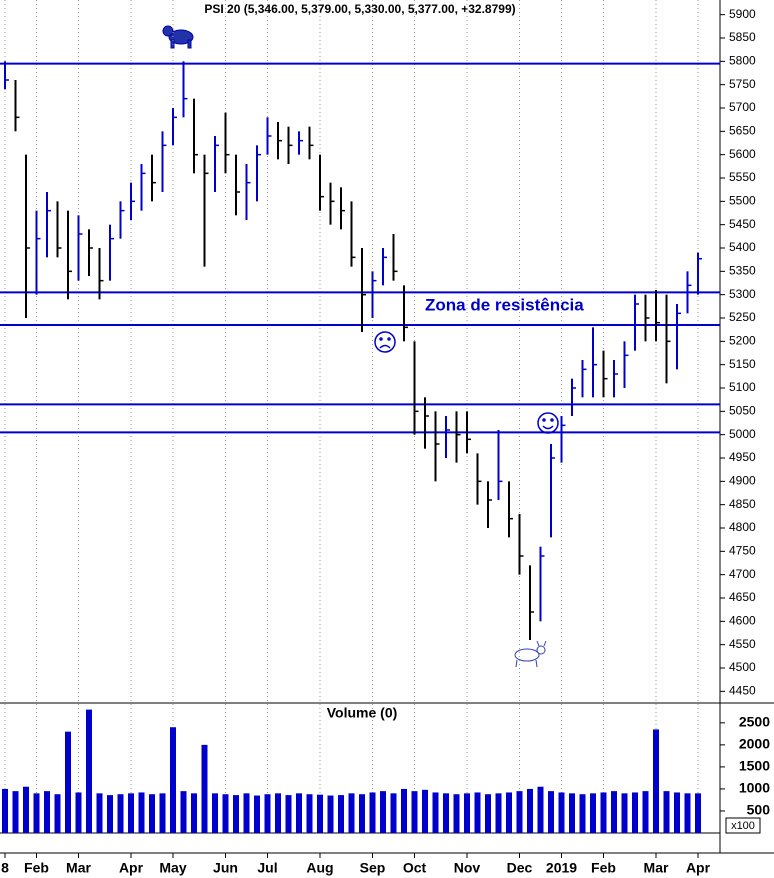 This screenshot has width=774, height=878. What do you see at coordinates (742, 247) in the screenshot?
I see `y-tick-label: 5400` at bounding box center [742, 247].